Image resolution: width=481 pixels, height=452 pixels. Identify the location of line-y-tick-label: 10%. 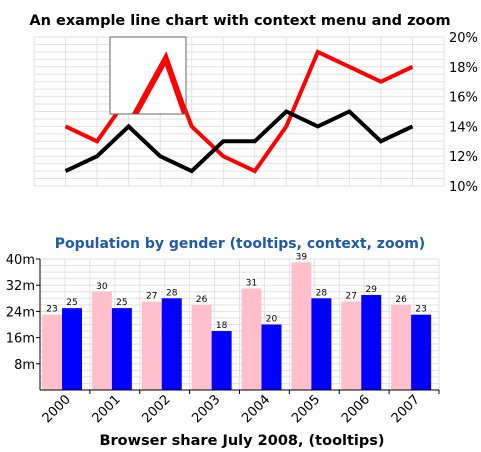
(463, 187).